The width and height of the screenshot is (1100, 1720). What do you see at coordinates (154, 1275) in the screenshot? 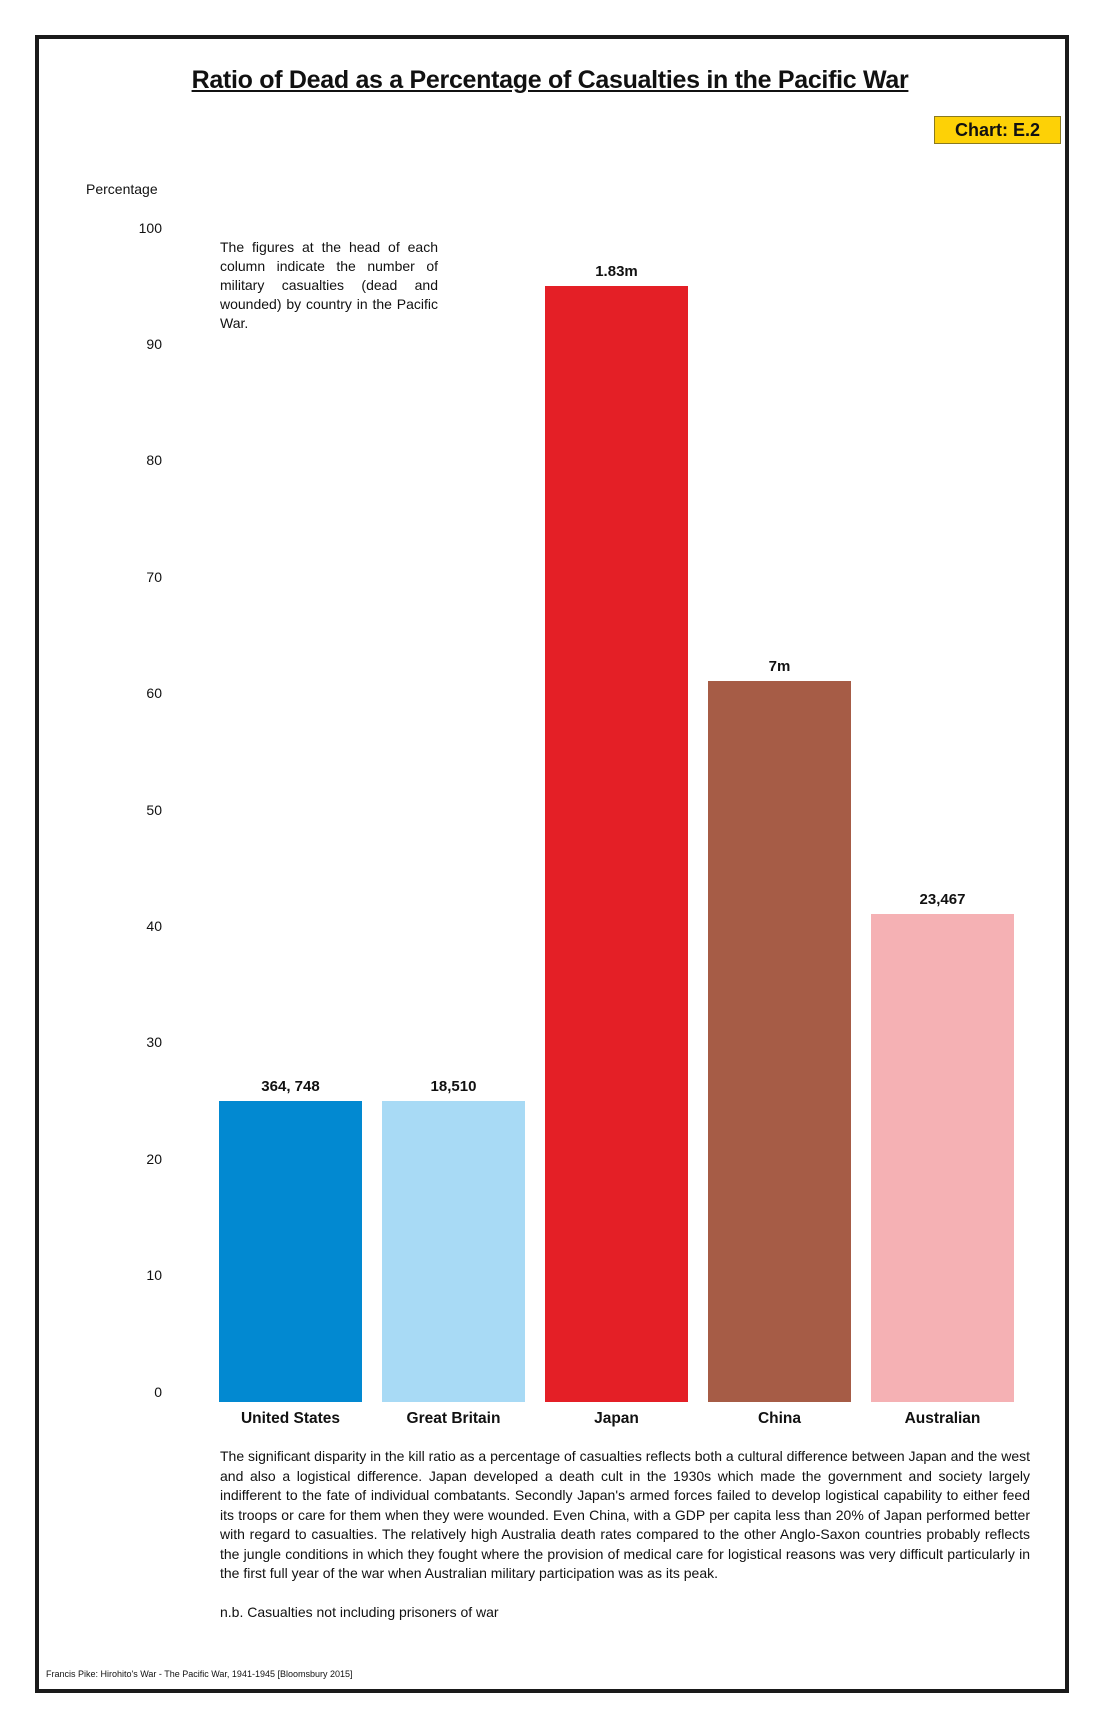
I see `y-tick-label: 10` at bounding box center [154, 1275].